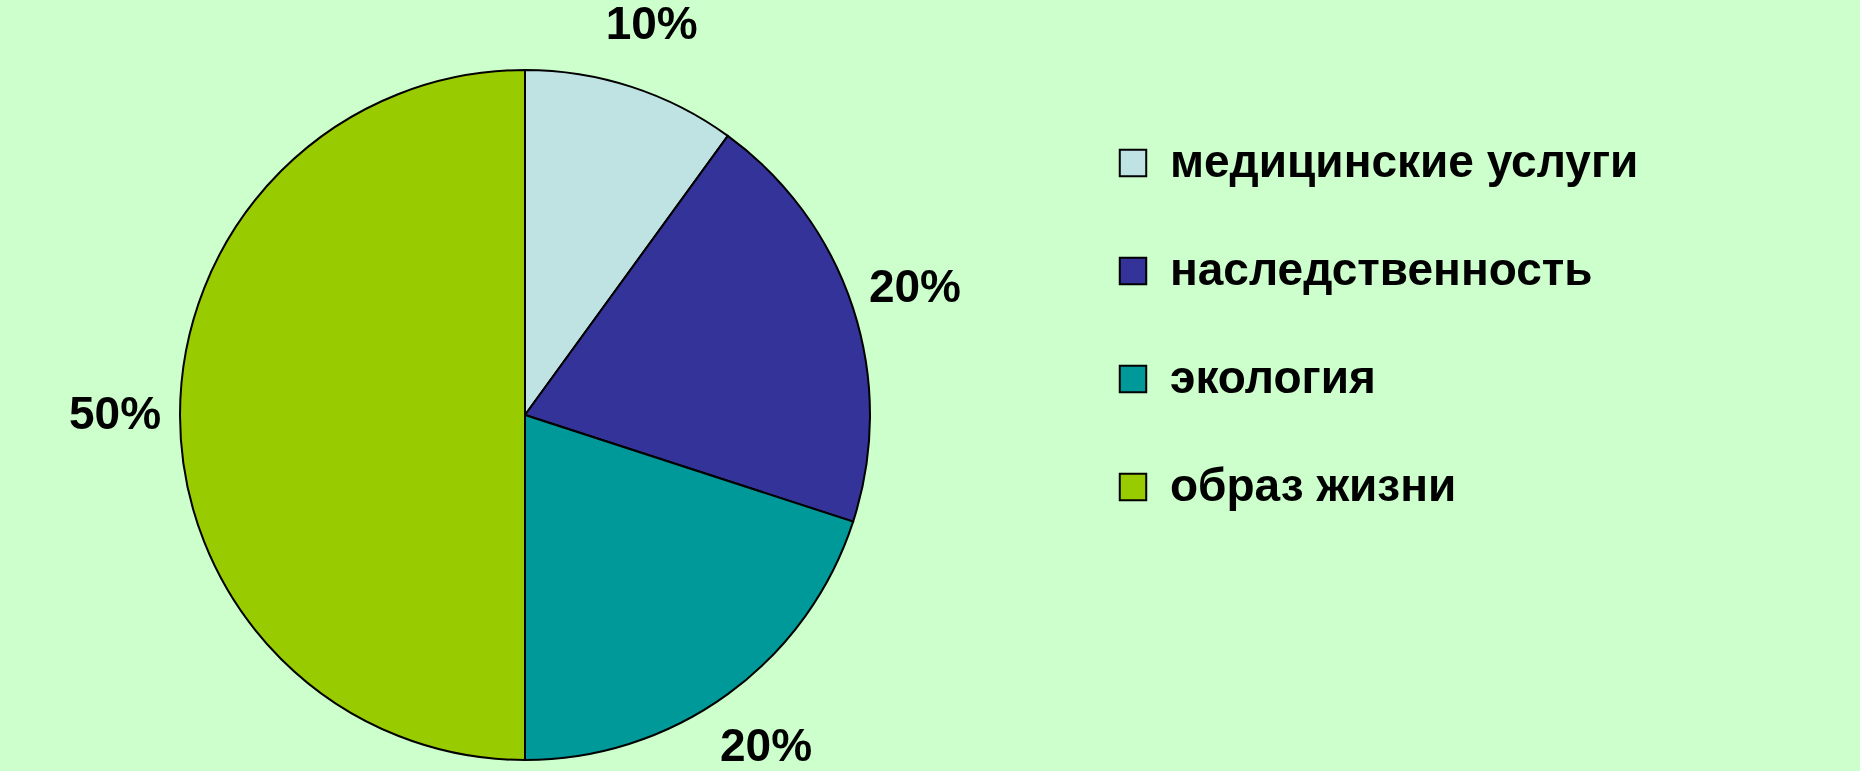 This screenshot has height=771, width=1860. I want to click on legend-label: образ жизни, so click(1313, 485).